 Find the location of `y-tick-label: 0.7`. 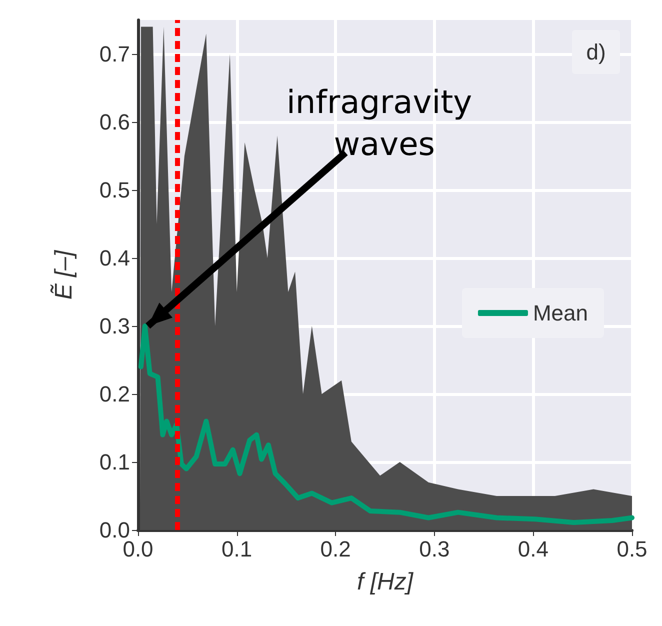

y-tick-label: 0.7 is located at coordinates (114, 54).